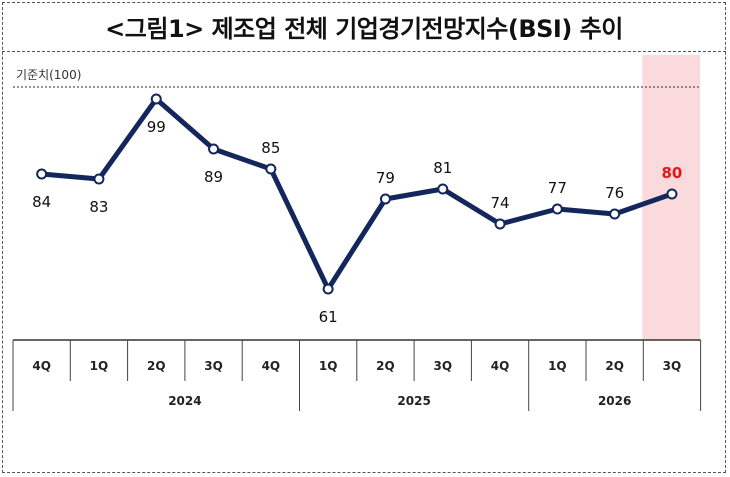 This screenshot has height=477, width=730. Describe the element at coordinates (184, 401) in the screenshot. I see `year-label: 2024` at that location.